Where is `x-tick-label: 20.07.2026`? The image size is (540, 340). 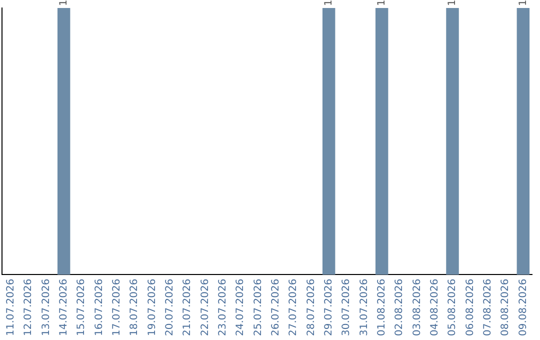
x-tick-label: 20.07.2026 is located at coordinates (170, 307).